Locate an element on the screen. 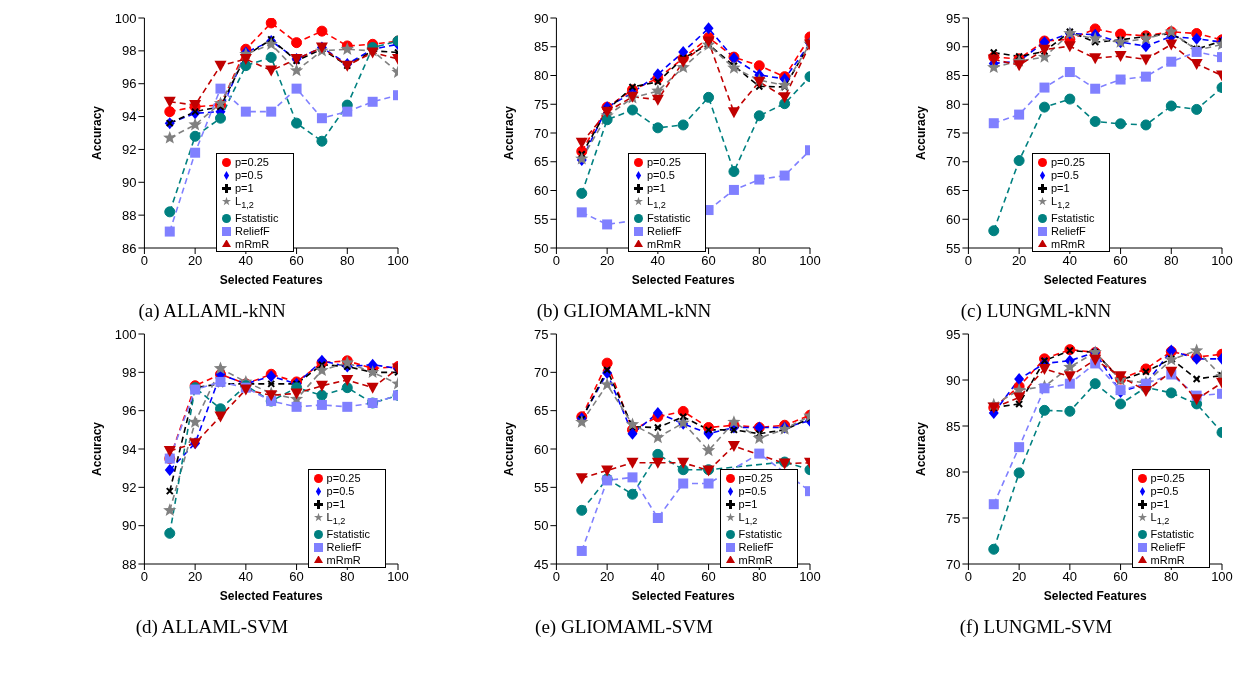 The height and width of the screenshot is (684, 1255). y-tick-label: 94 is located at coordinates (129, 449).